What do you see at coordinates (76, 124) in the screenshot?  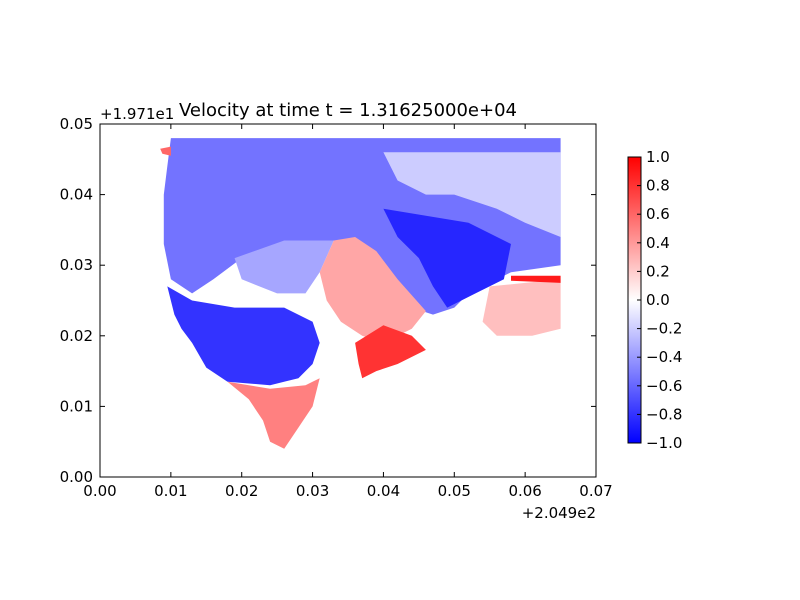 I see `y-tick-label: 0.05` at bounding box center [76, 124].